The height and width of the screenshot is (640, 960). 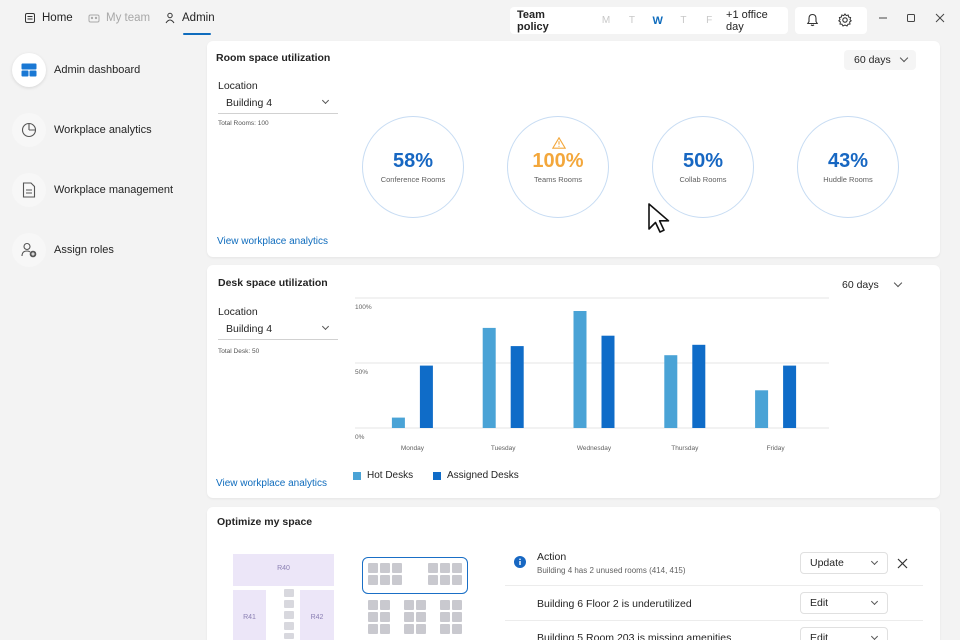 What do you see at coordinates (29, 250) in the screenshot?
I see `person-add-icon` at bounding box center [29, 250].